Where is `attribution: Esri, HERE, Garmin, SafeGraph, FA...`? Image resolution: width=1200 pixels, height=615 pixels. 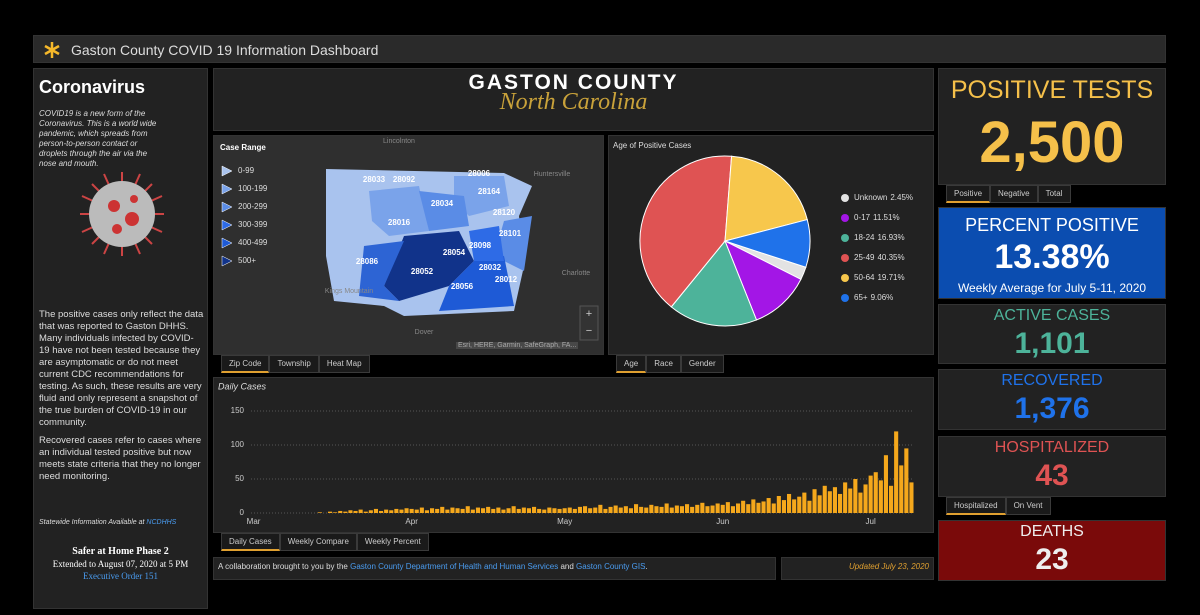
attribution: Esri, HERE, Garmin, SafeGraph, FA... is located at coordinates (517, 345).